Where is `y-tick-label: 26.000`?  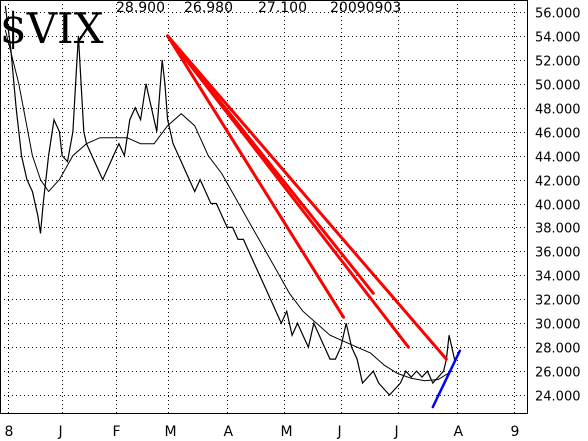
y-tick-label: 26.000 is located at coordinates (558, 373).